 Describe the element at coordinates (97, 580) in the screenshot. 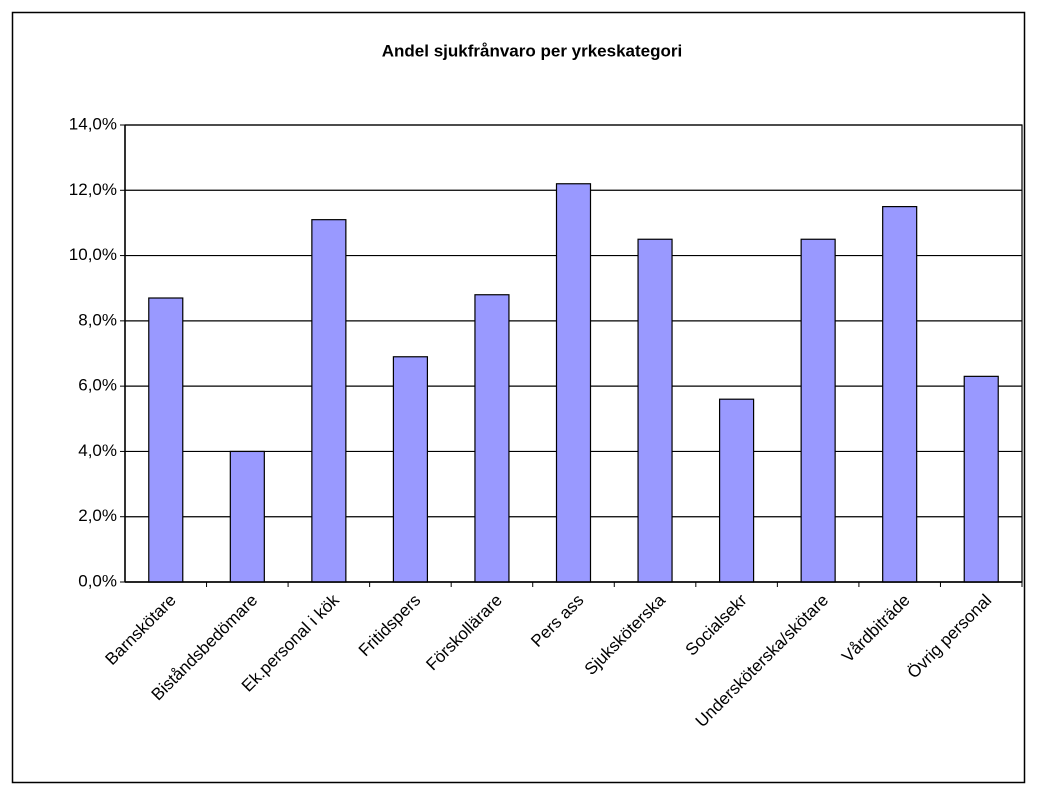

I see `y-tick-label: 0,0%` at that location.